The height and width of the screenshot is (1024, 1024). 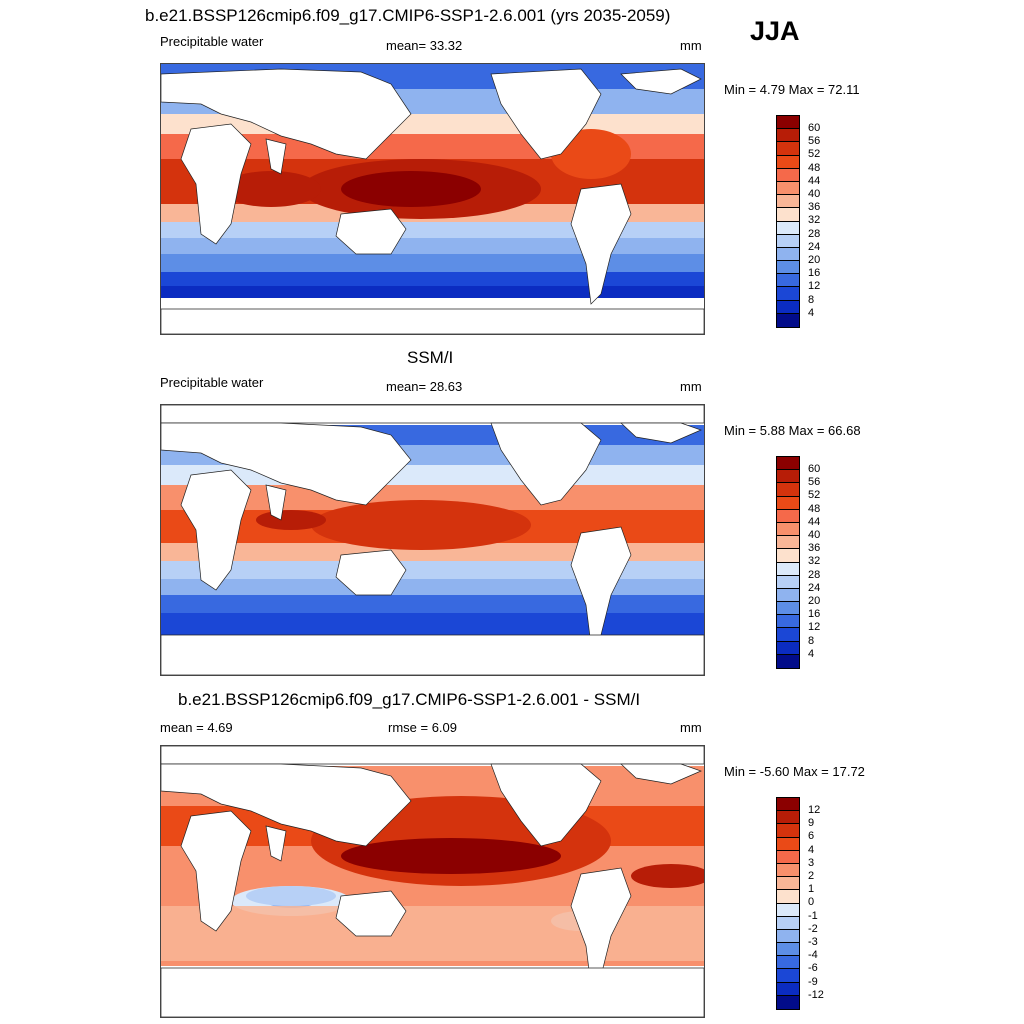 I want to click on panel1-minmax-label: Min = 4.79 Max = 72.11, so click(x=792, y=89).